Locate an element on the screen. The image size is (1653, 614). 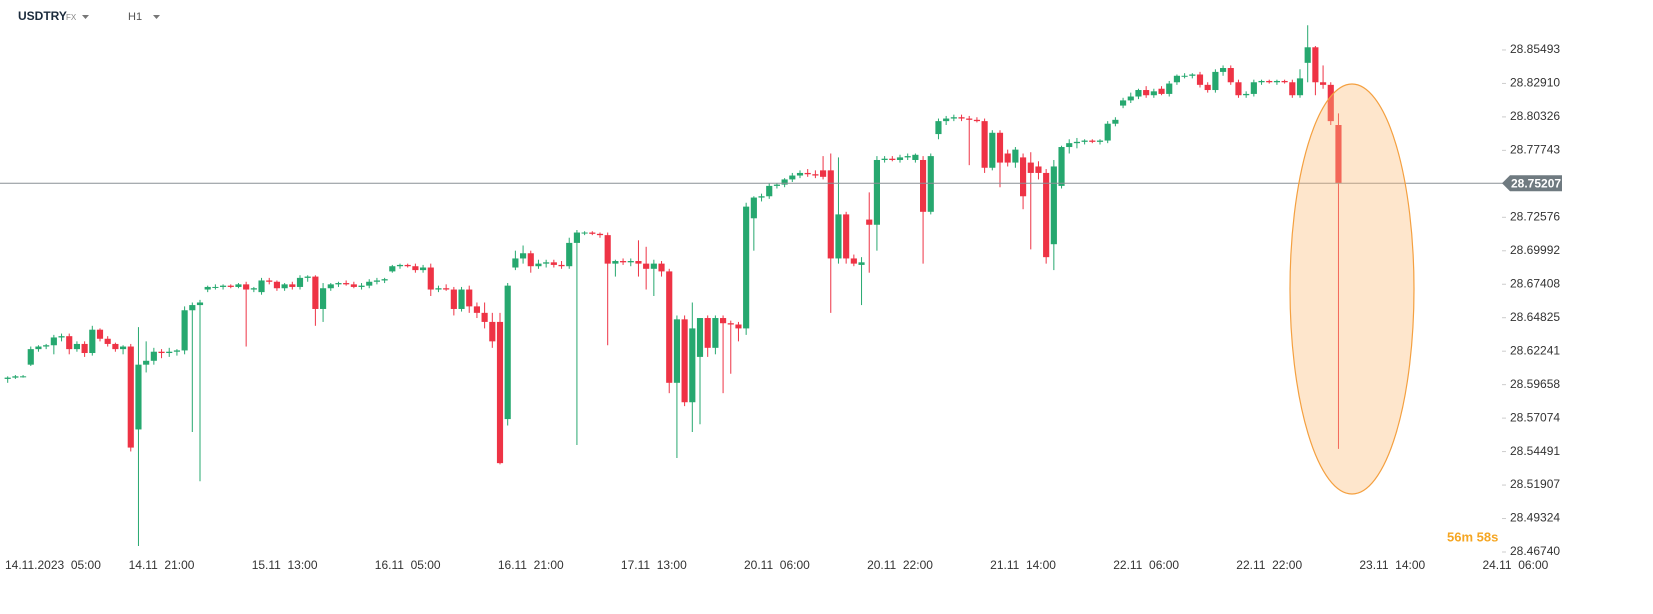
symbol: USDTRY is located at coordinates (42, 16).